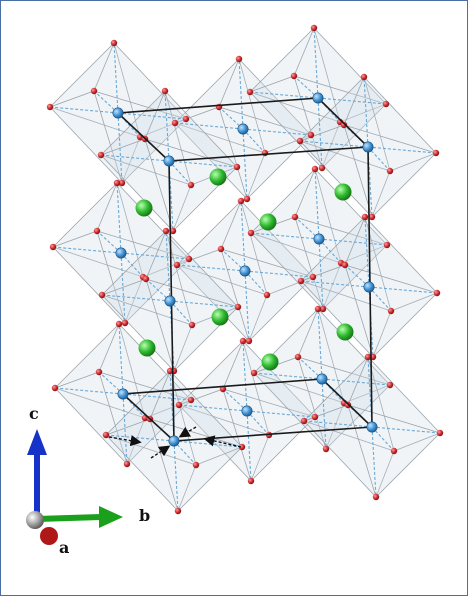 Image resolution: width=468 pixels, height=596 pixels. I want to click on octahedron, so click(322, 379).